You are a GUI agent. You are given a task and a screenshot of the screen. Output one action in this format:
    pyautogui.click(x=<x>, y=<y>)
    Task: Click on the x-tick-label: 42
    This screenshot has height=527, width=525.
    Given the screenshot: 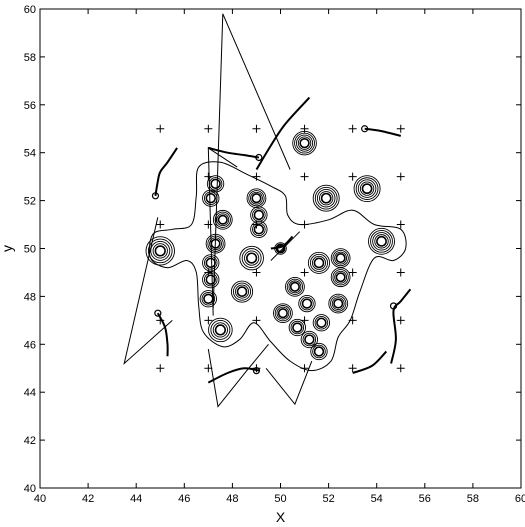 What is the action you would take?
    pyautogui.click(x=88, y=499)
    